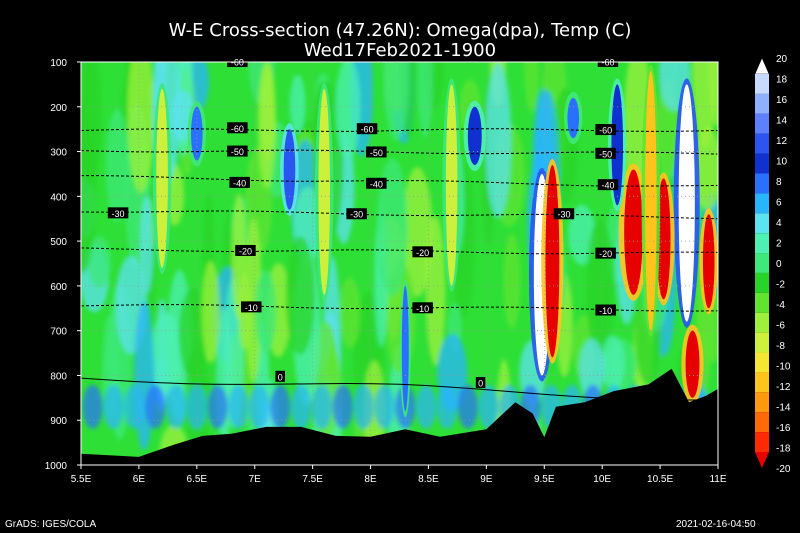 The width and height of the screenshot is (800, 533). Describe the element at coordinates (780, 346) in the screenshot. I see `colorbar-label: -8` at that location.